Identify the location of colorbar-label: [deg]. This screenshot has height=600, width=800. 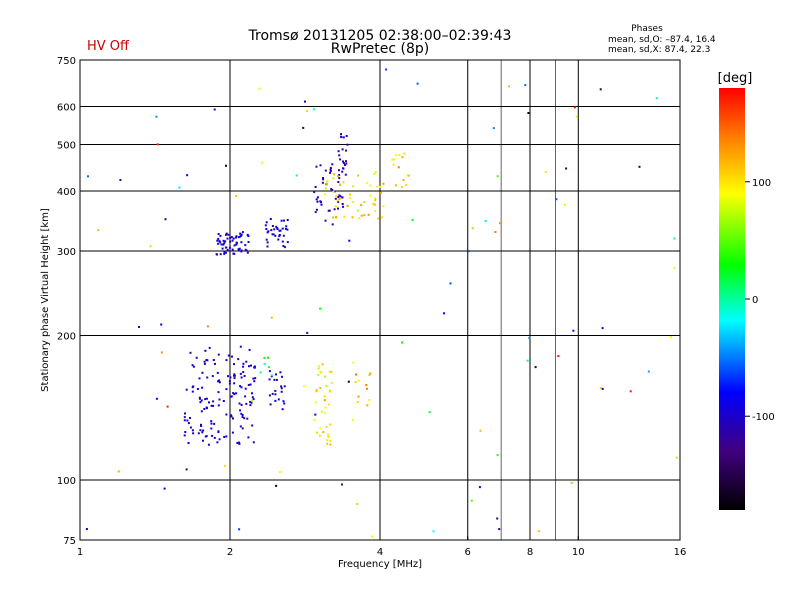
(735, 78).